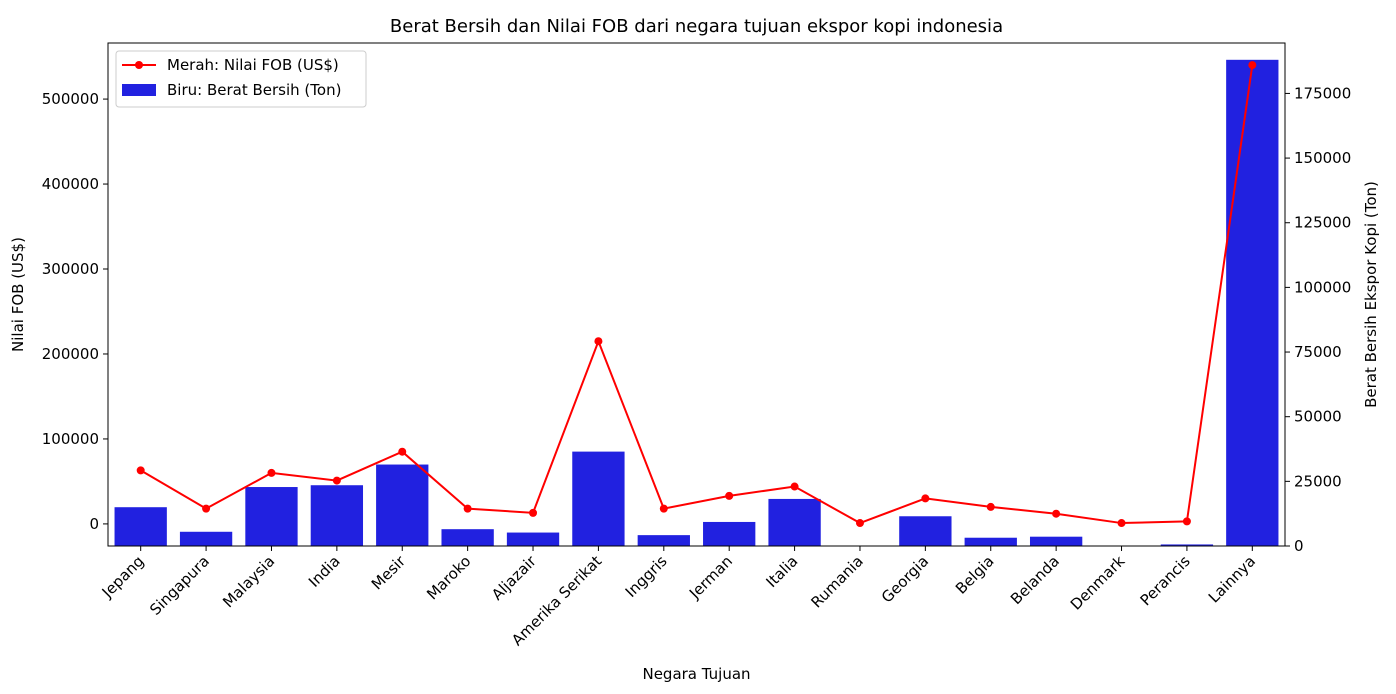 This screenshot has height=694, width=1396. Describe the element at coordinates (663, 508) in the screenshot. I see `fob-point-inggris` at that location.